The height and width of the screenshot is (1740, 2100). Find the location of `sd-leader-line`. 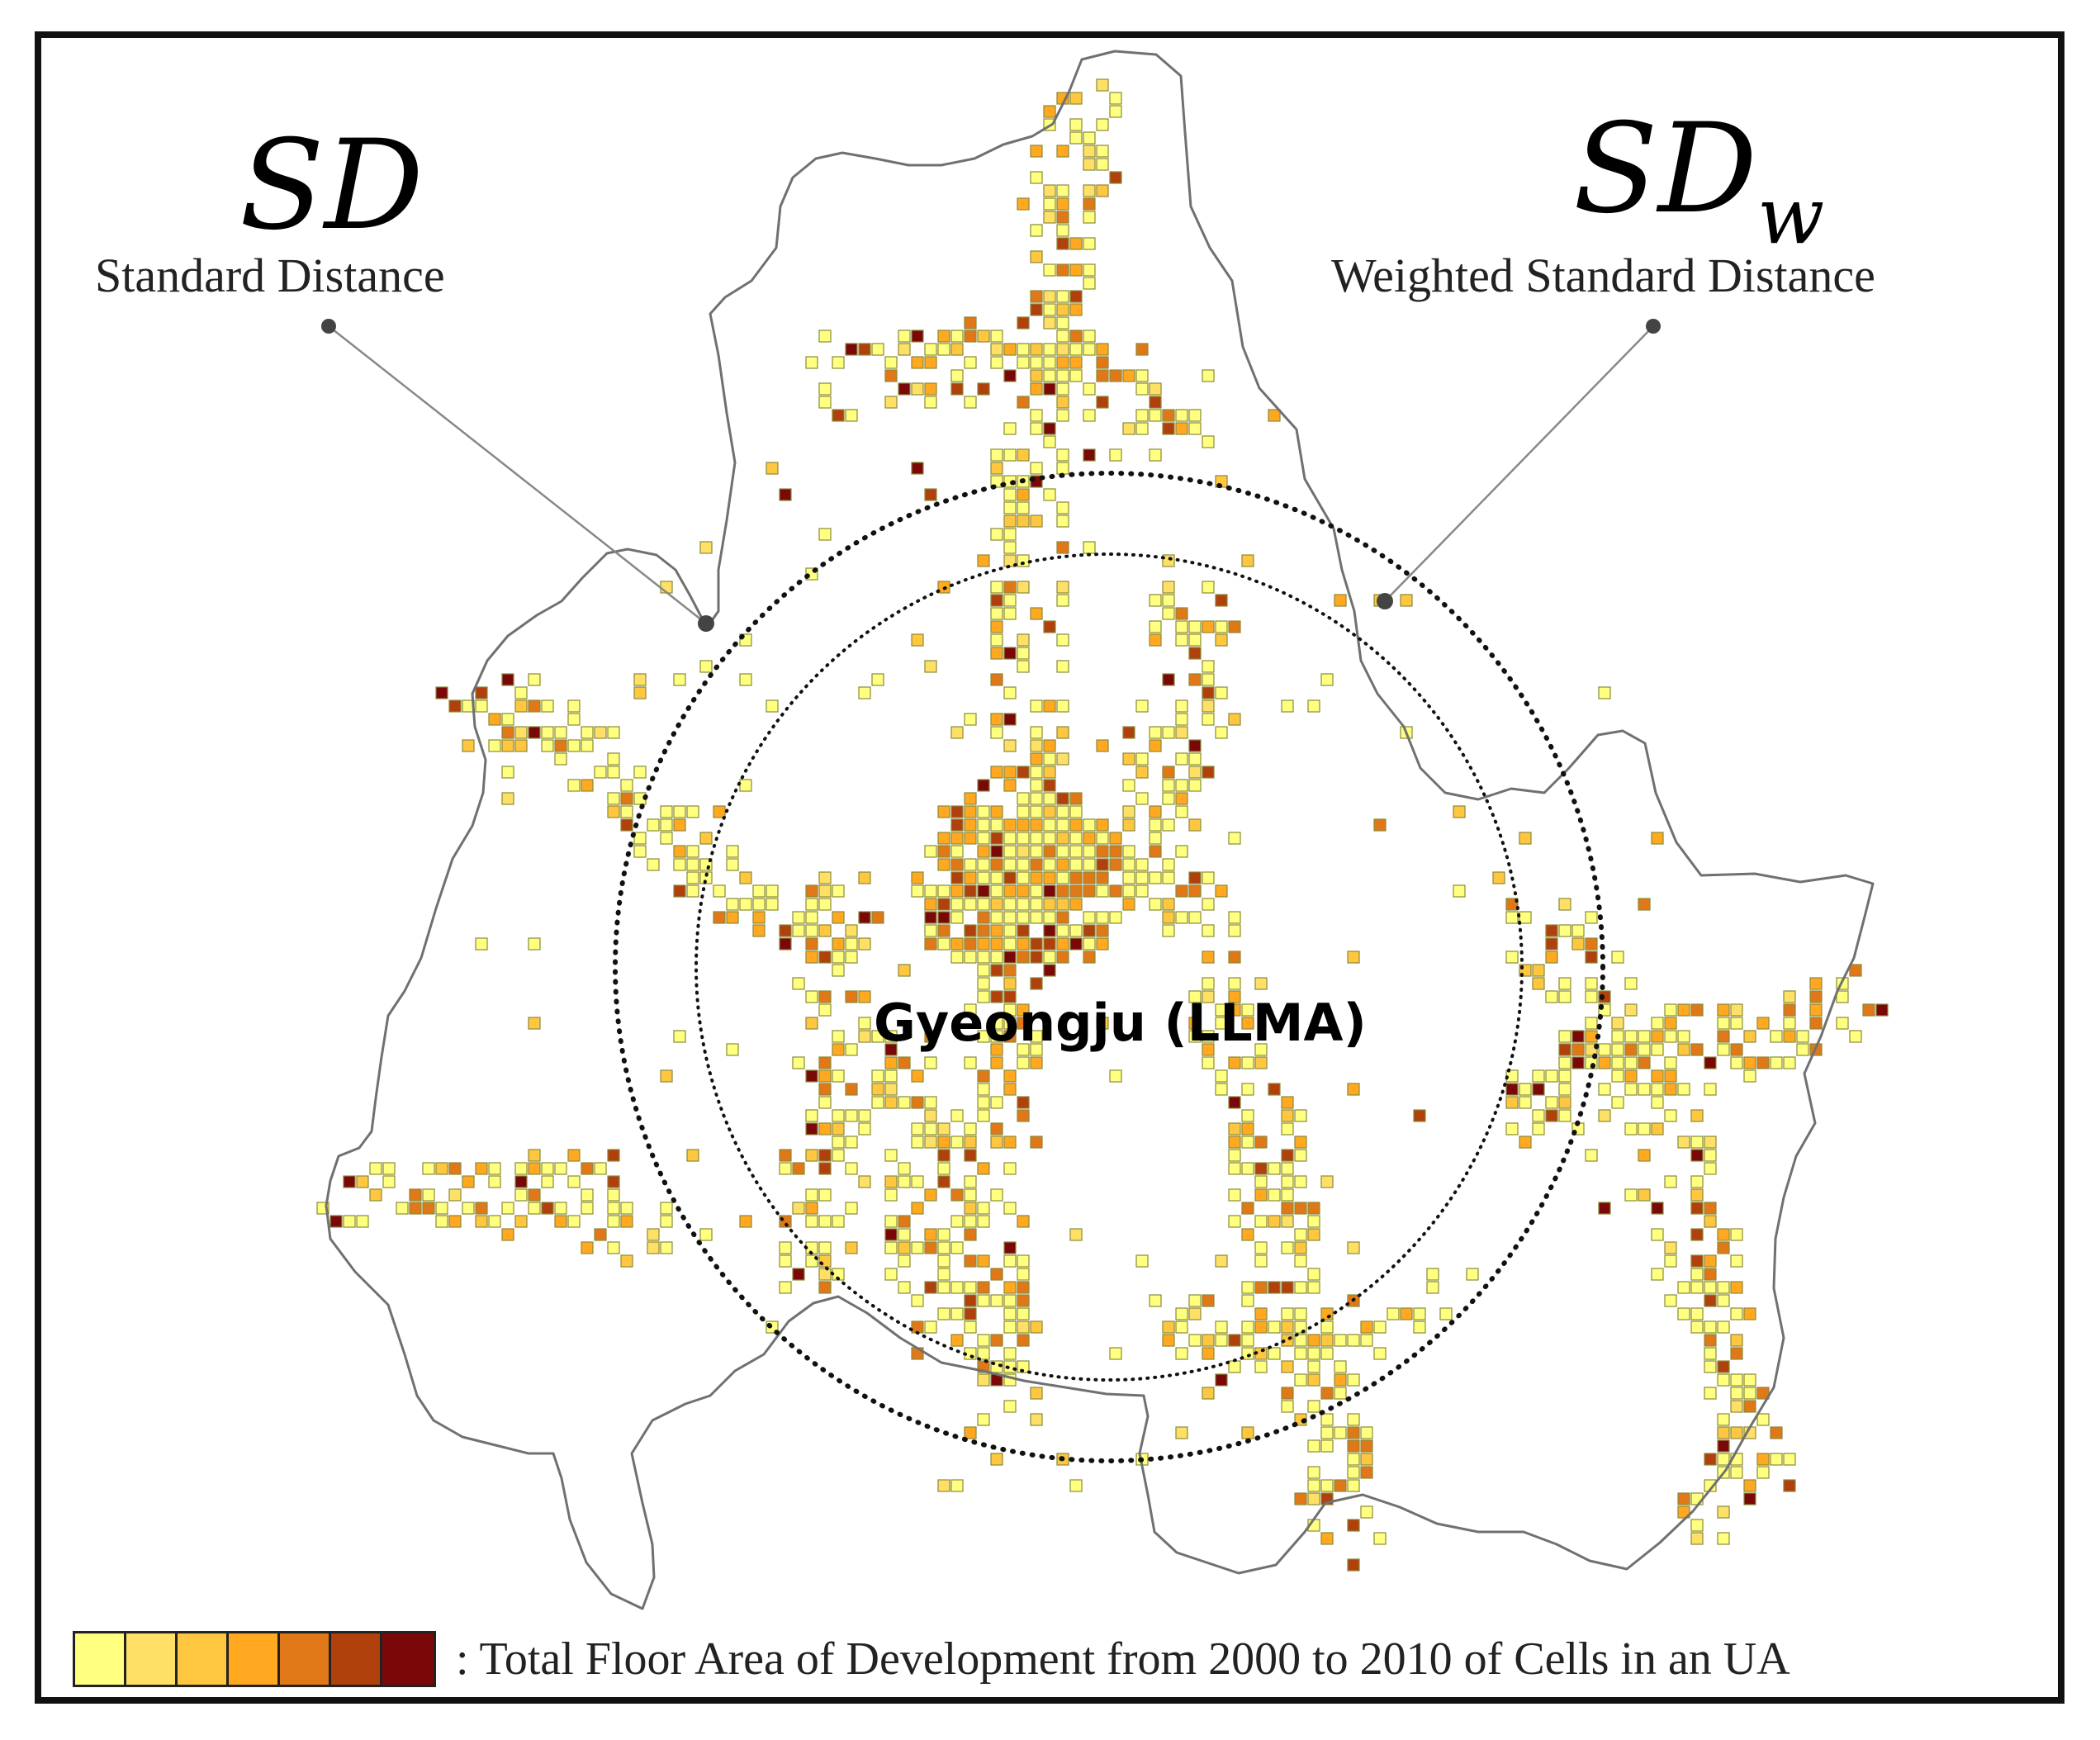

sd-leader-line is located at coordinates (518, 474).